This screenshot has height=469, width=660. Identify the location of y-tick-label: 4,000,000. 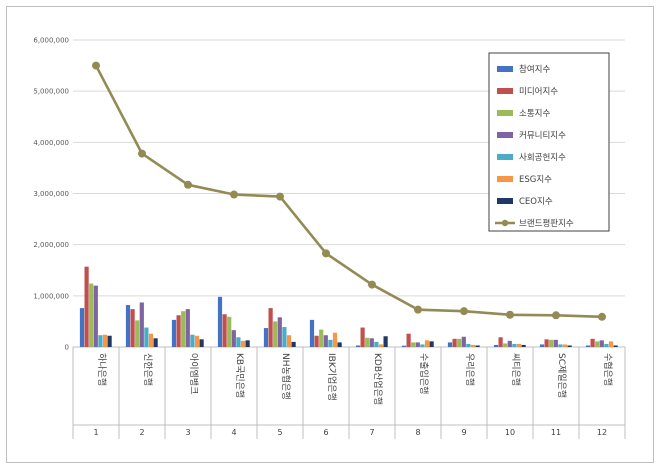
(51, 143).